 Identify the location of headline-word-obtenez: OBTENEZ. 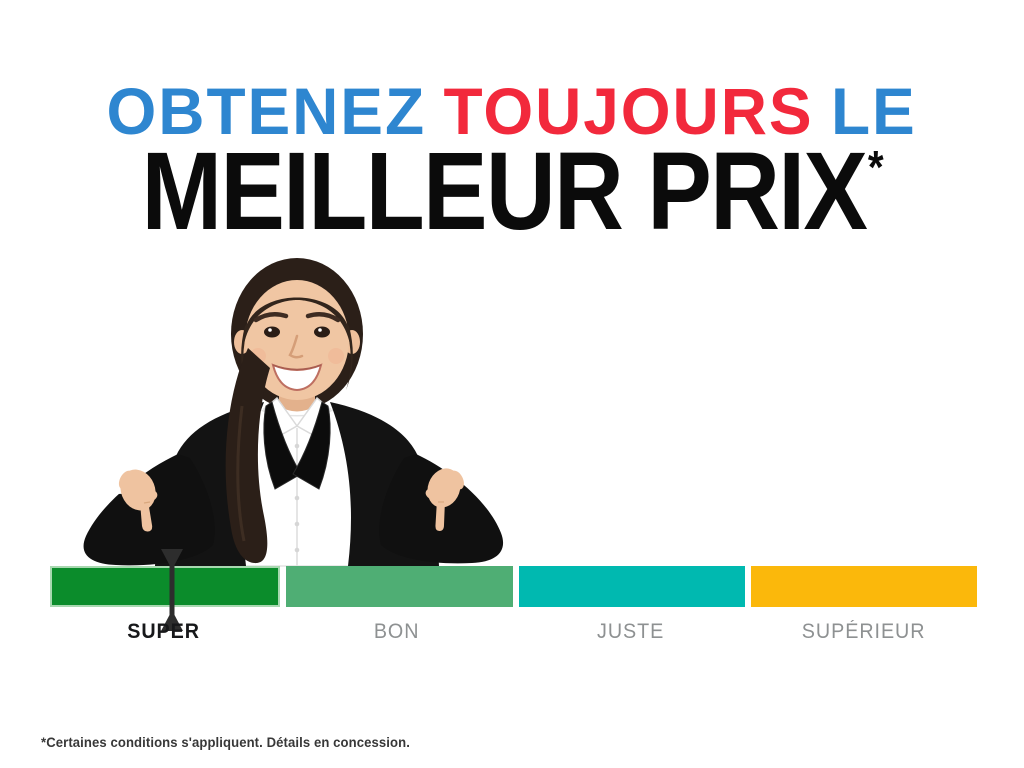
(266, 111).